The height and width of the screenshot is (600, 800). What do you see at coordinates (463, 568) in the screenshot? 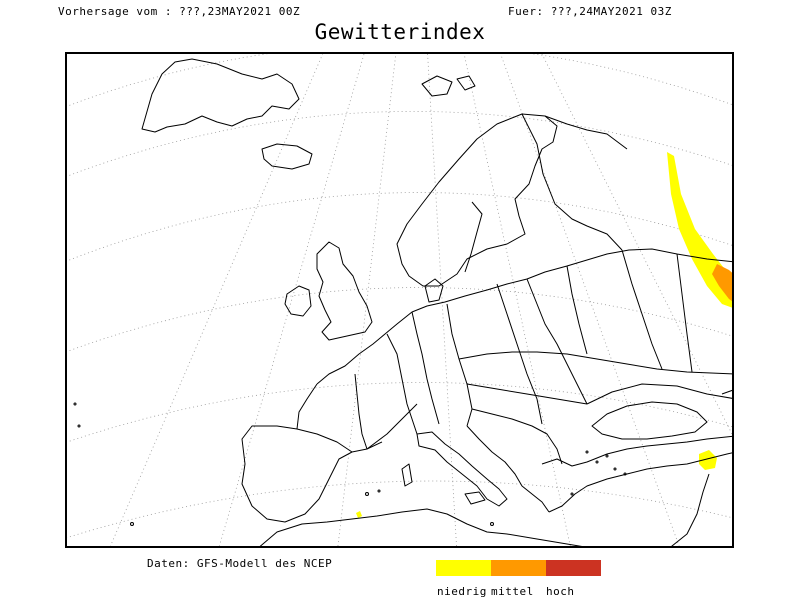
I see `legend-swatch-low` at bounding box center [463, 568].